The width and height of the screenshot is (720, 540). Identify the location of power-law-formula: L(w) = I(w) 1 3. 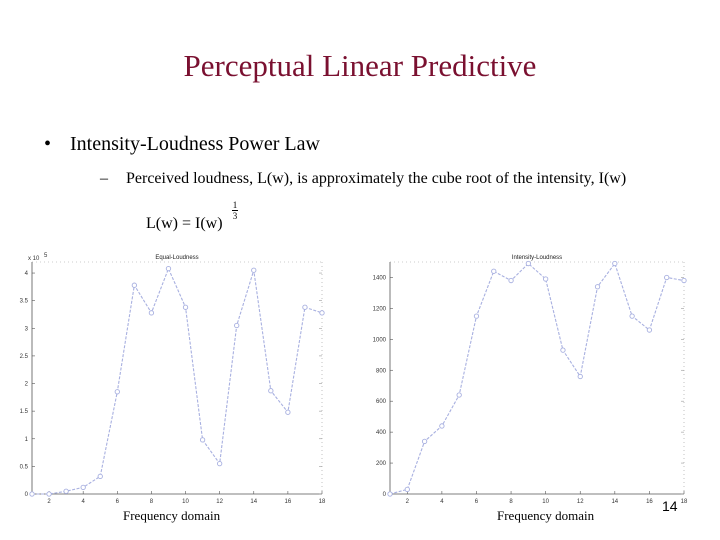
(192, 217).